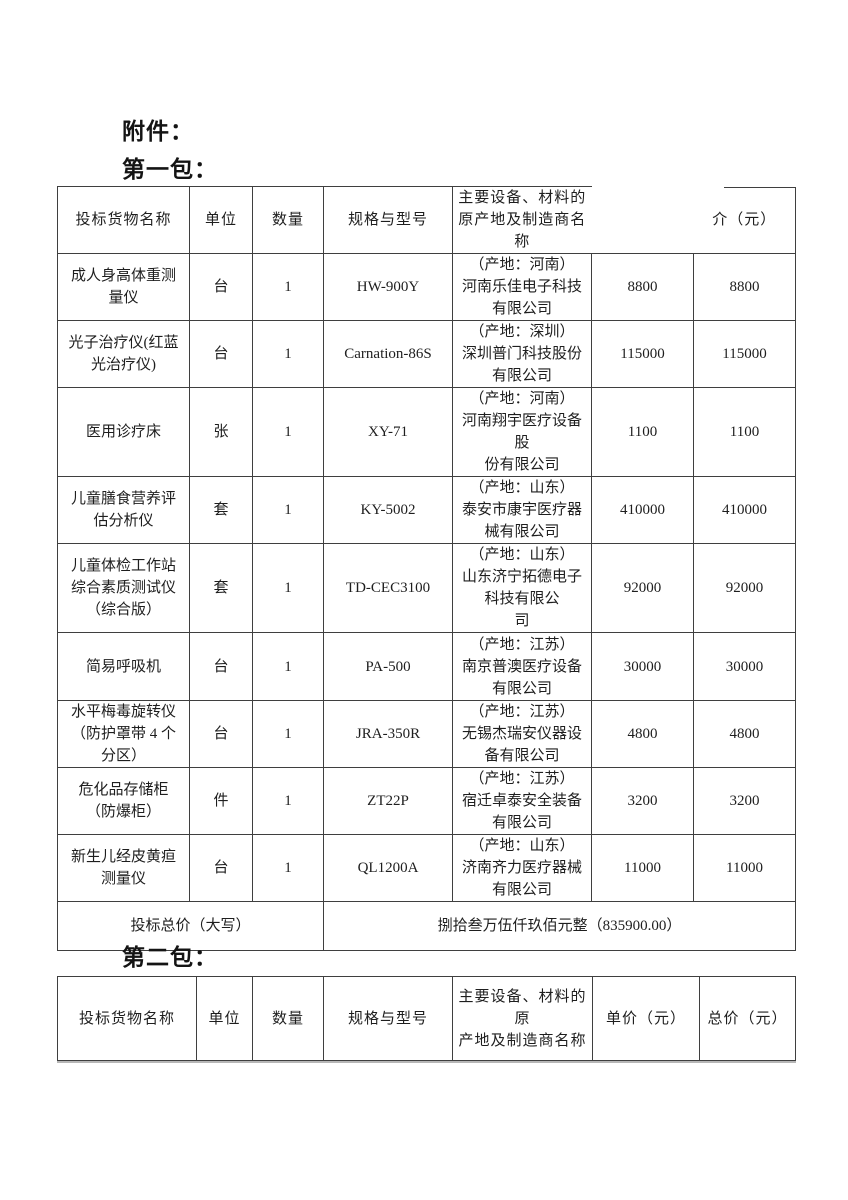 The width and height of the screenshot is (848, 1200). I want to click on cell-model: ZT22P, so click(388, 801).